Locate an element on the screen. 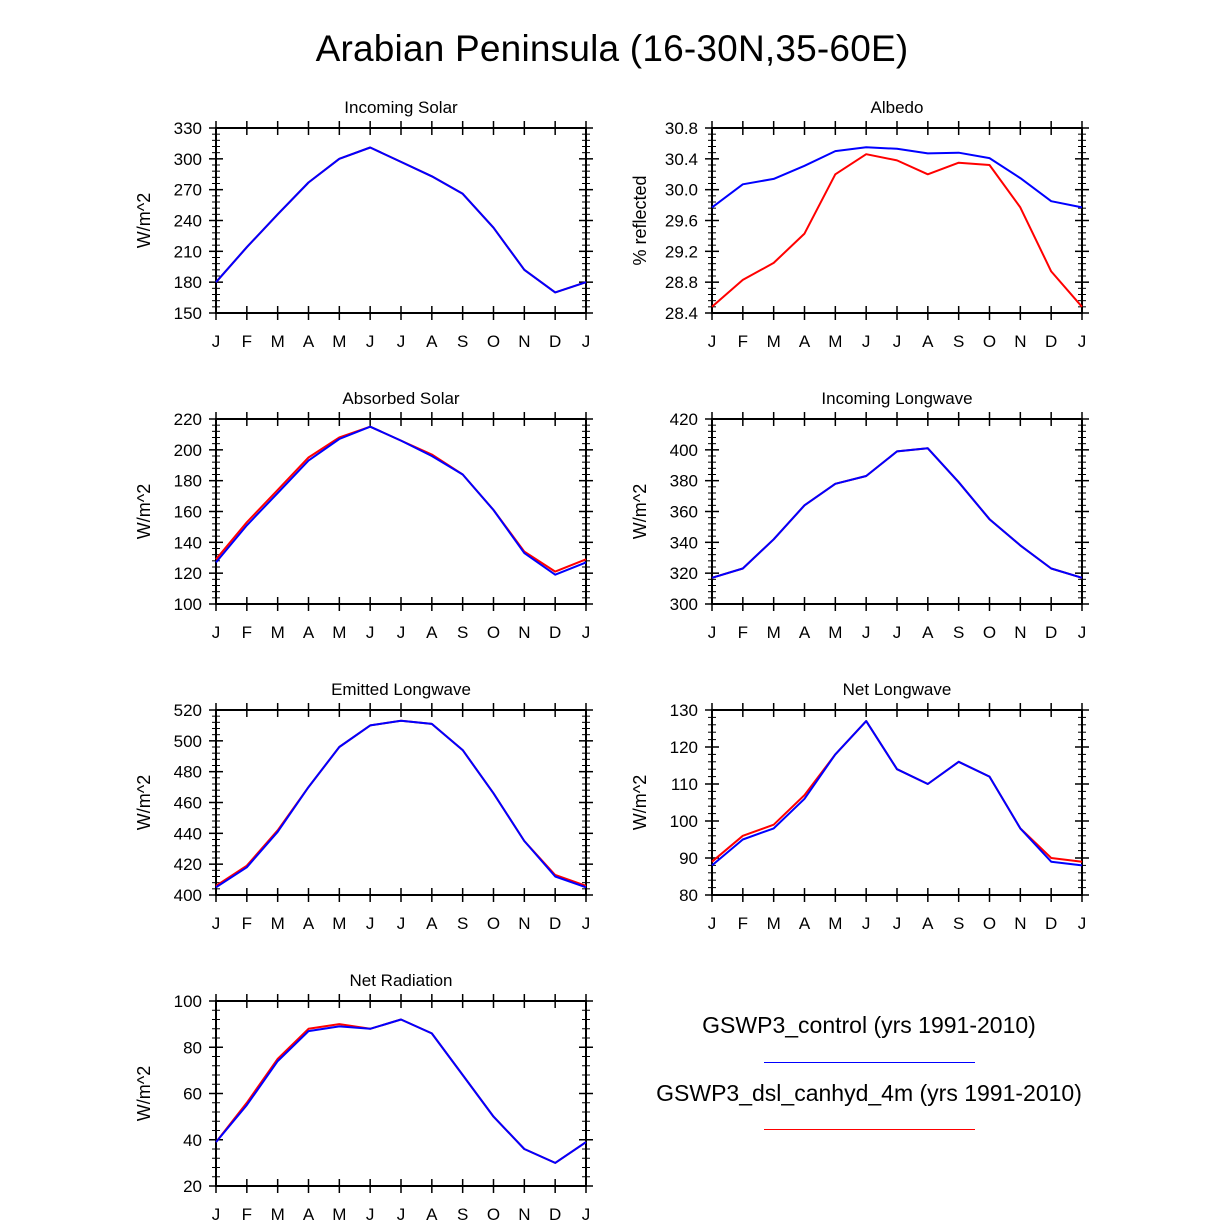 This screenshot has height=1222, width=1224. panel-3-series-control-line is located at coordinates (401, 500).